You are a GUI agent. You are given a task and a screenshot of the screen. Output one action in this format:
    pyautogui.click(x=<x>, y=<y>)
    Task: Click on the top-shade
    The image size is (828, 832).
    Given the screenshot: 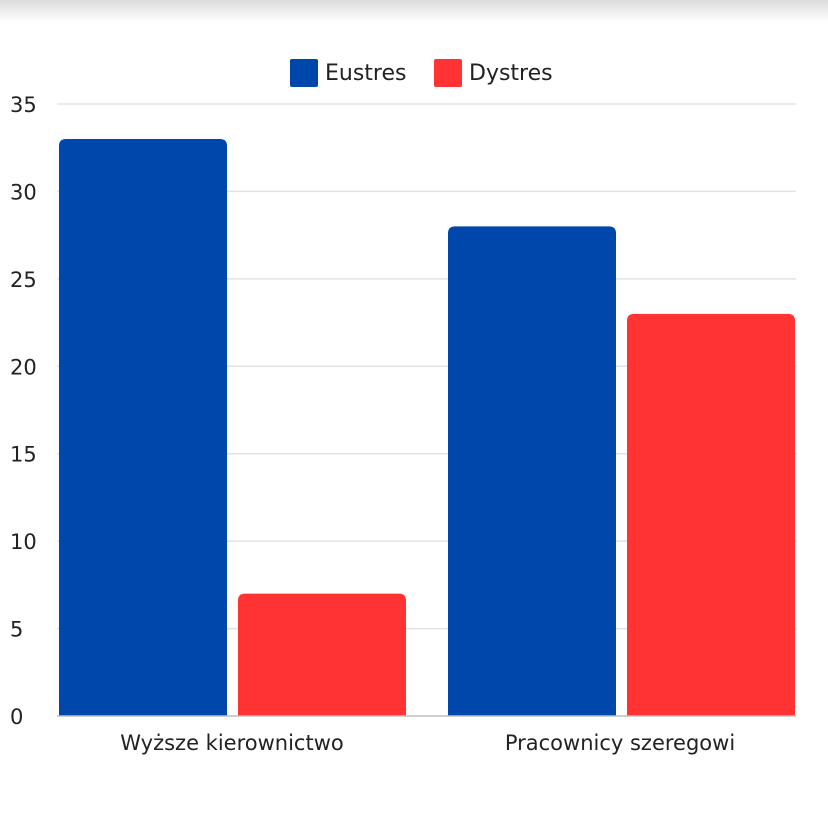 What is the action you would take?
    pyautogui.click(x=414, y=11)
    